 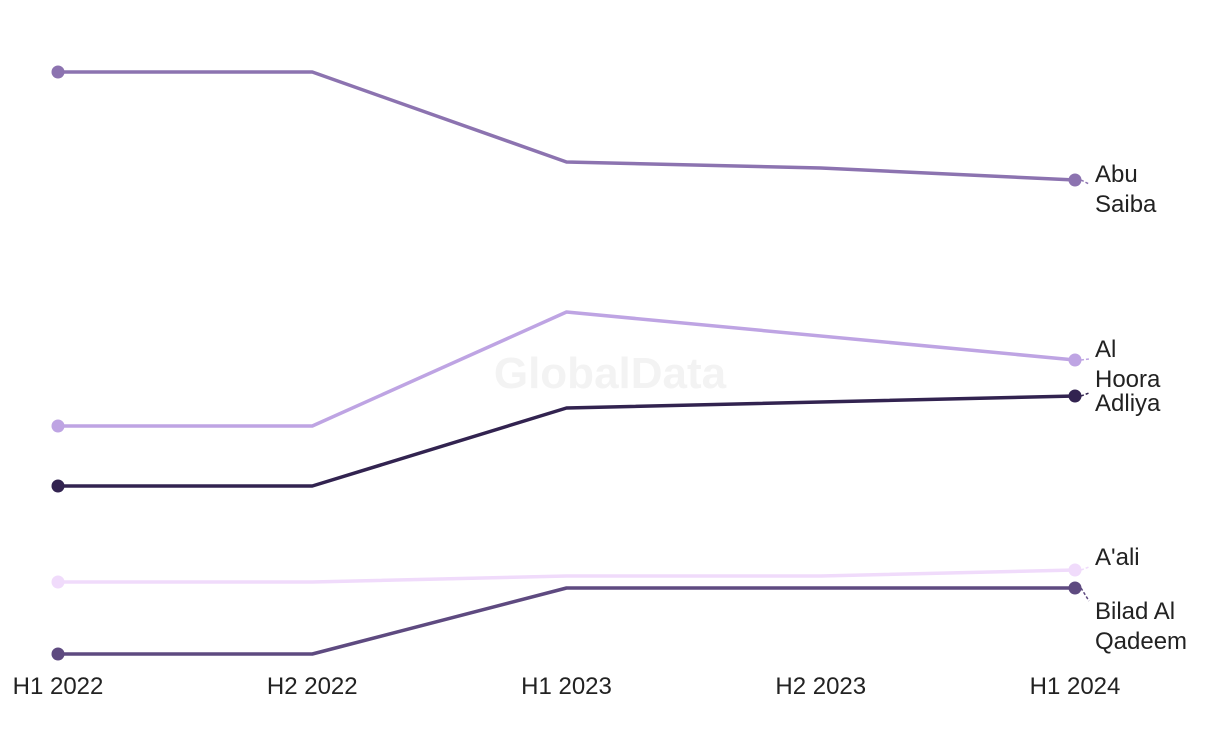 What do you see at coordinates (1085, 594) in the screenshot?
I see `label-leader-bilad-al-qadeem` at bounding box center [1085, 594].